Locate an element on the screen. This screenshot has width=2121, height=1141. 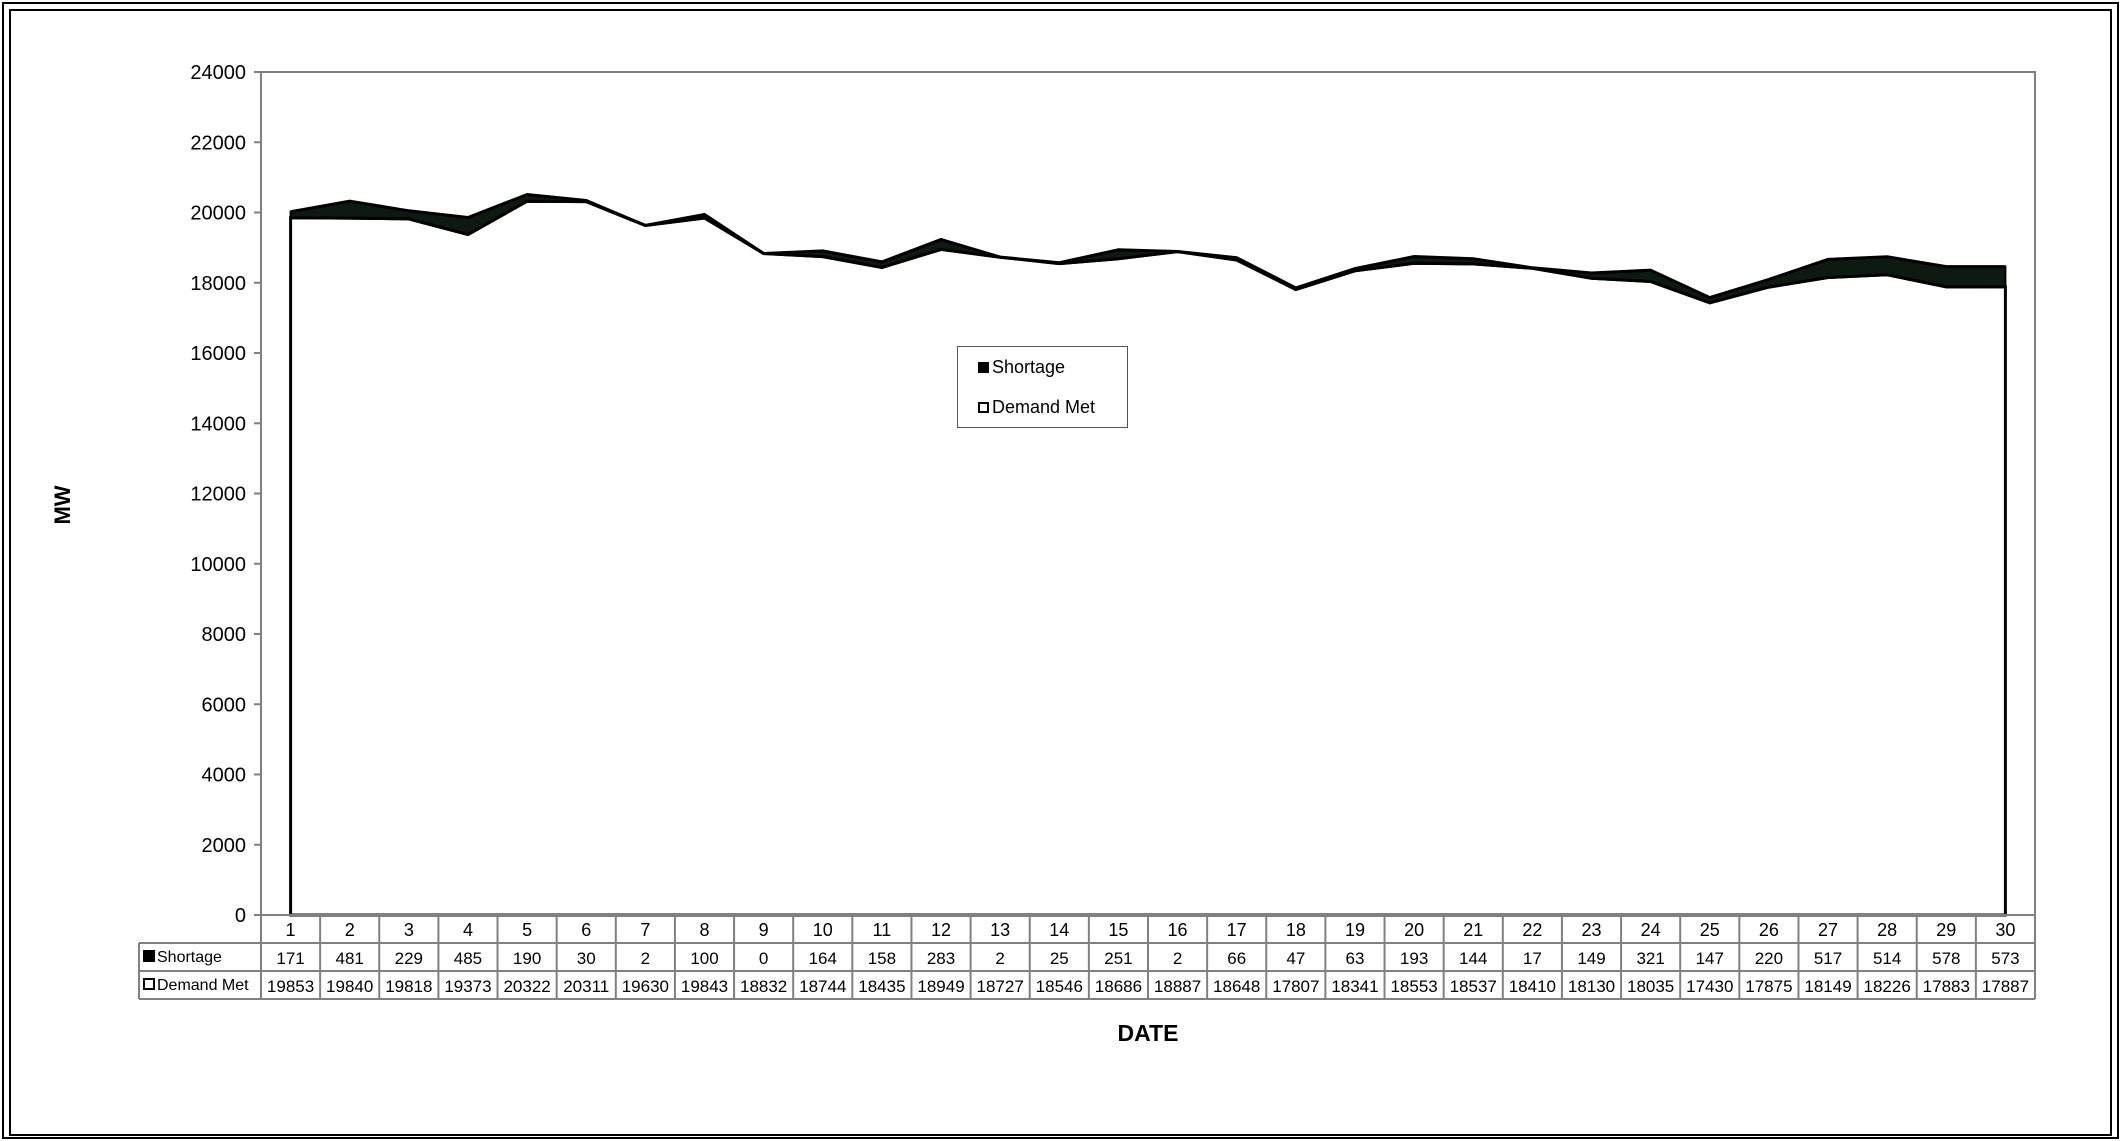
legend-swatch-shortage is located at coordinates (983, 367).